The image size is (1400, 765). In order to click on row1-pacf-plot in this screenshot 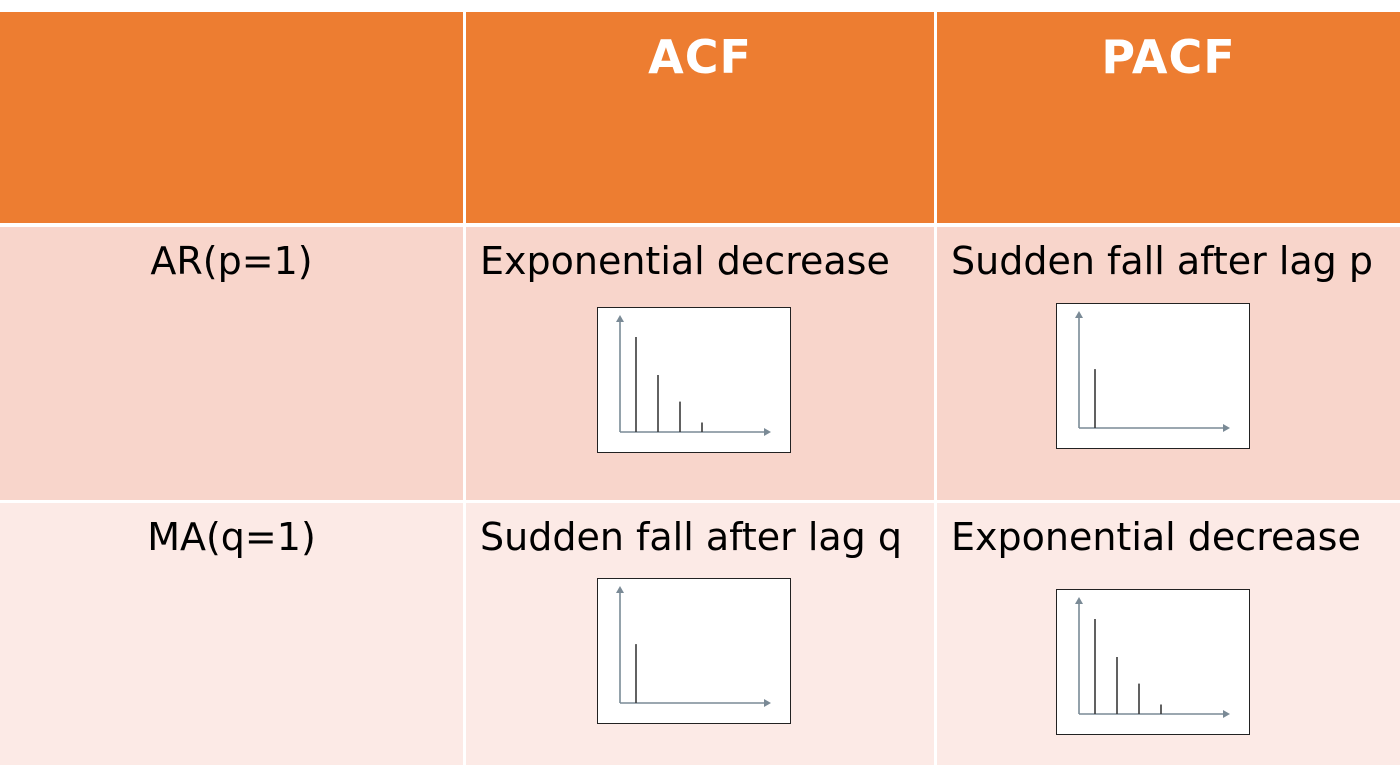, I will do `click(1153, 376)`.